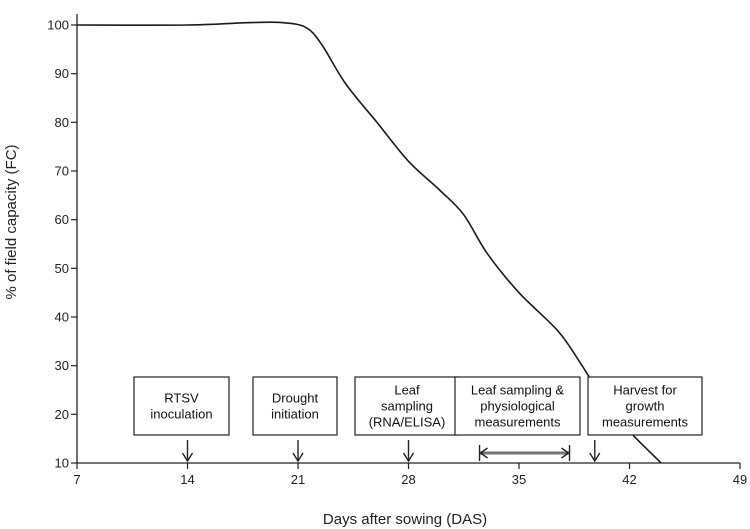 This screenshot has height=529, width=750. I want to click on annotation-text: initiation, so click(295, 414).